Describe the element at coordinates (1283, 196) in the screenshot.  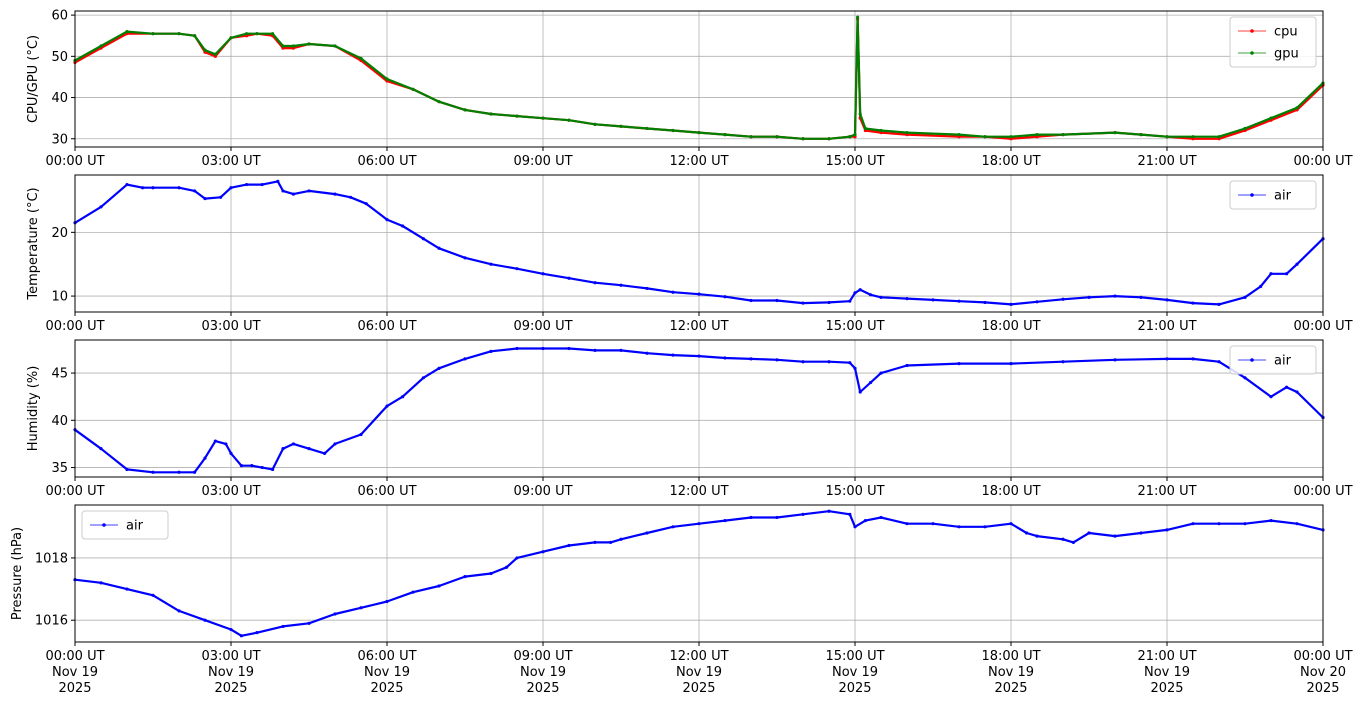
I see `legend-label-air: air` at that location.